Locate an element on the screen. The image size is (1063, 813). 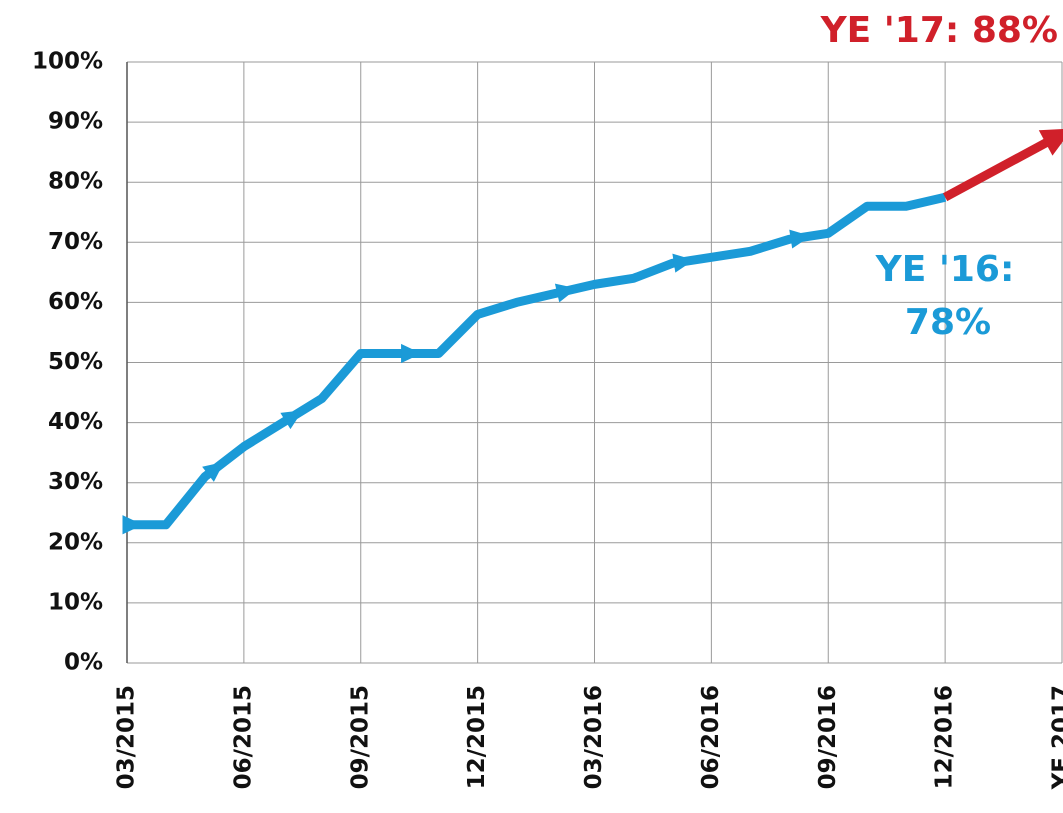
y-tick-label: 0% is located at coordinates (83, 663).